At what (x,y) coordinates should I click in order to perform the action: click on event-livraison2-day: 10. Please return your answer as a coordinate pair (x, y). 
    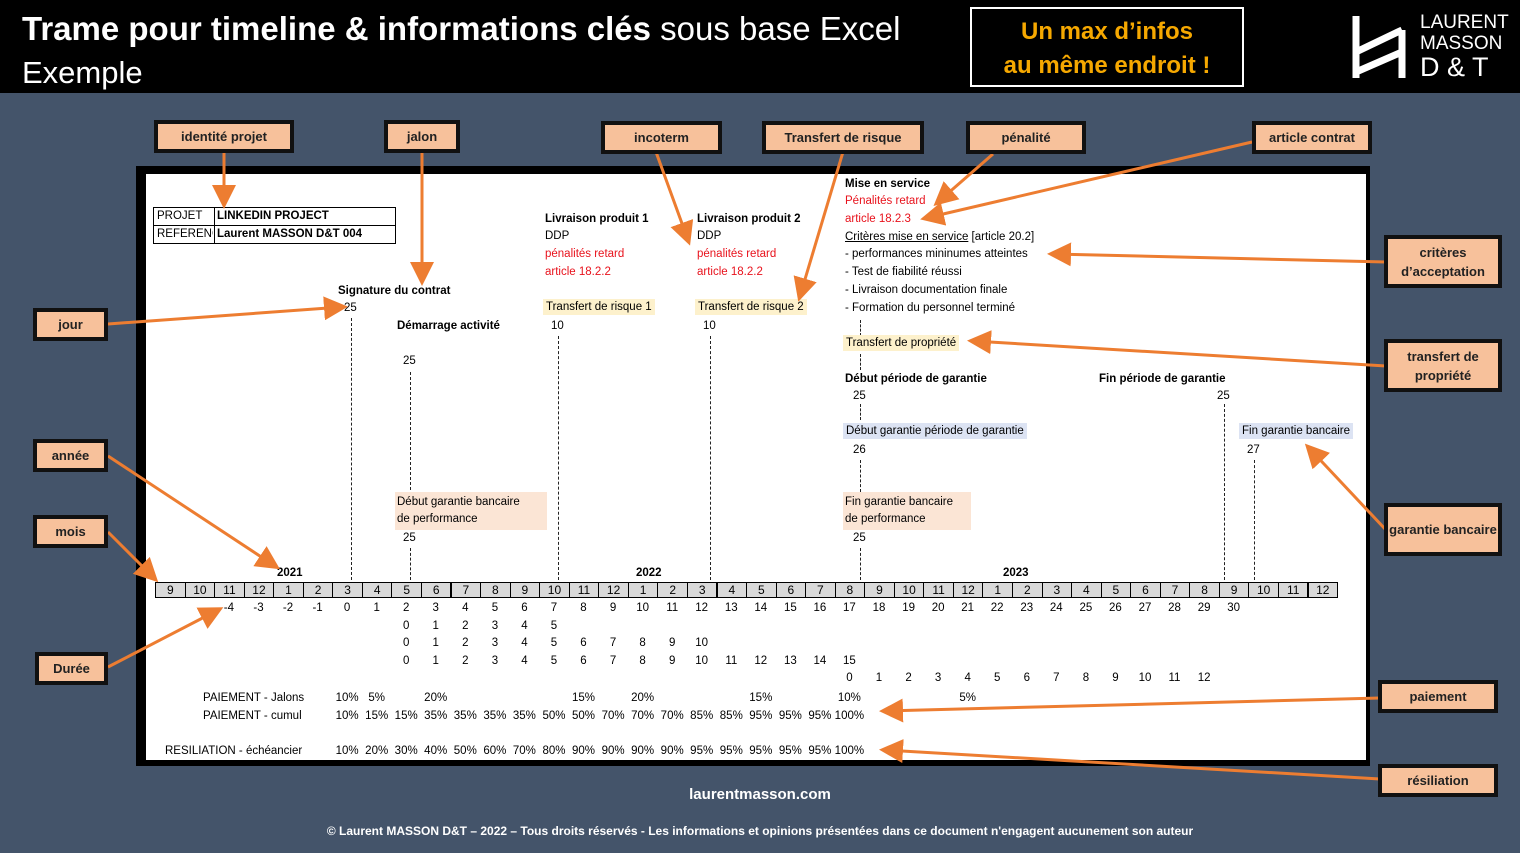
    Looking at the image, I should click on (709, 326).